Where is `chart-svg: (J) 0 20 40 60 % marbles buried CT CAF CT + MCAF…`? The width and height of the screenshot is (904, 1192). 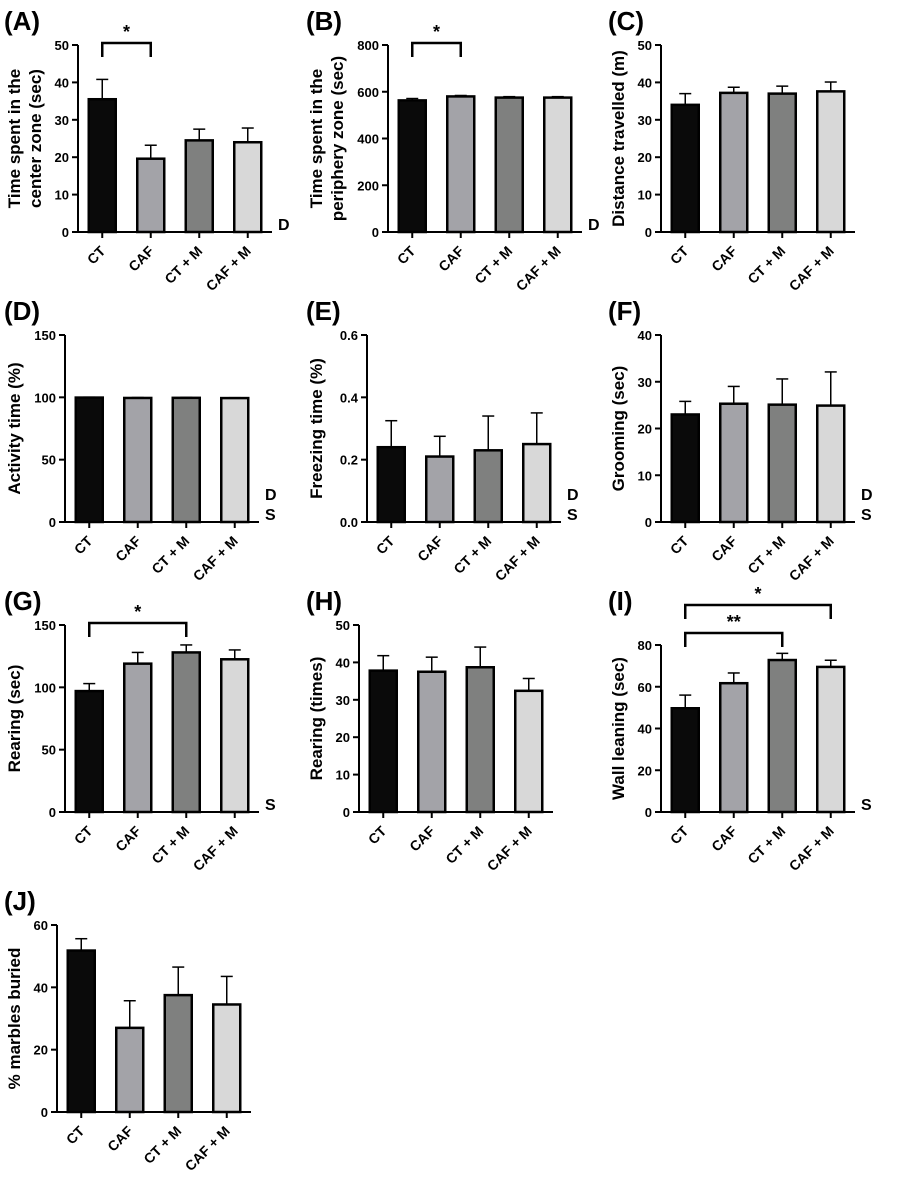 chart-svg: (J) 0 20 40 60 % marbles buried CT CAF CT + MCAF… is located at coordinates (127, 1030).